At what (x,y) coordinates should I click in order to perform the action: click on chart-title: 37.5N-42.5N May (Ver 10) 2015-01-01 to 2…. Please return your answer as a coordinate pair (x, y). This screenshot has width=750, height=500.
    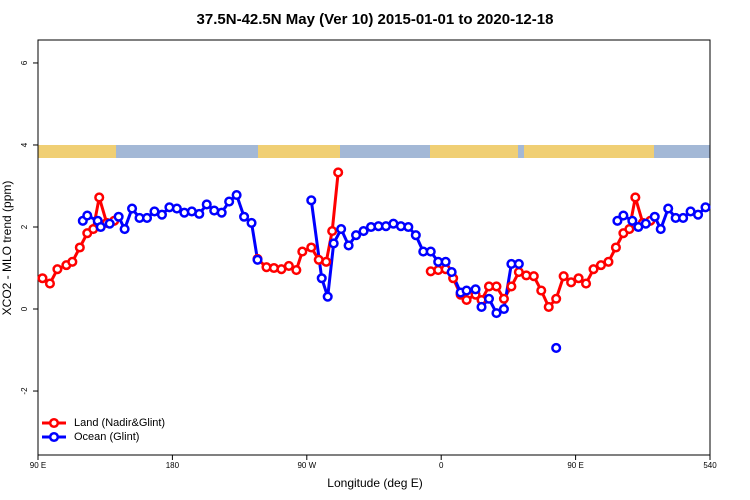
    Looking at the image, I should click on (375, 19).